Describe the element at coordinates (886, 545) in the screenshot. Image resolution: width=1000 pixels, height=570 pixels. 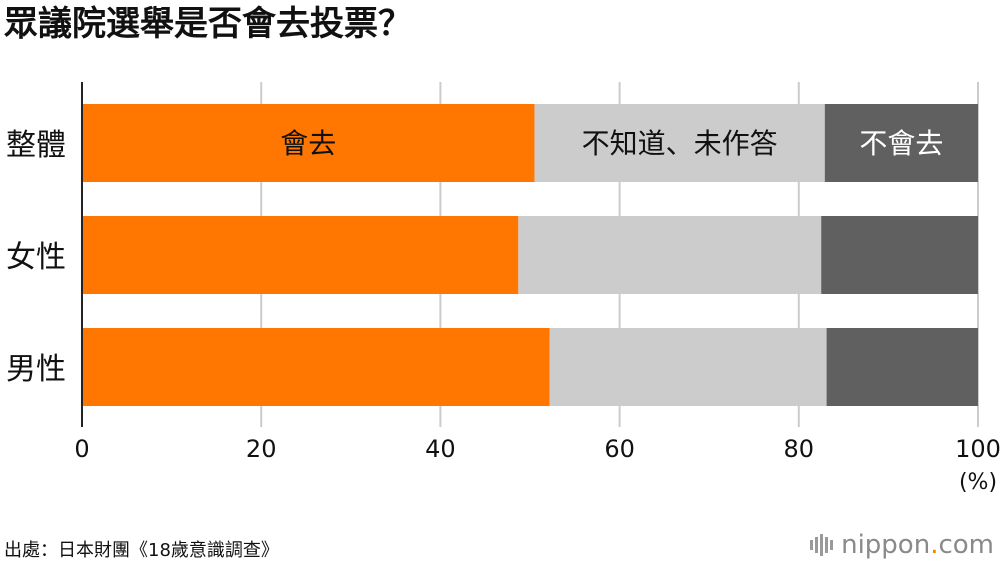
I see `logo-name: nippon` at that location.